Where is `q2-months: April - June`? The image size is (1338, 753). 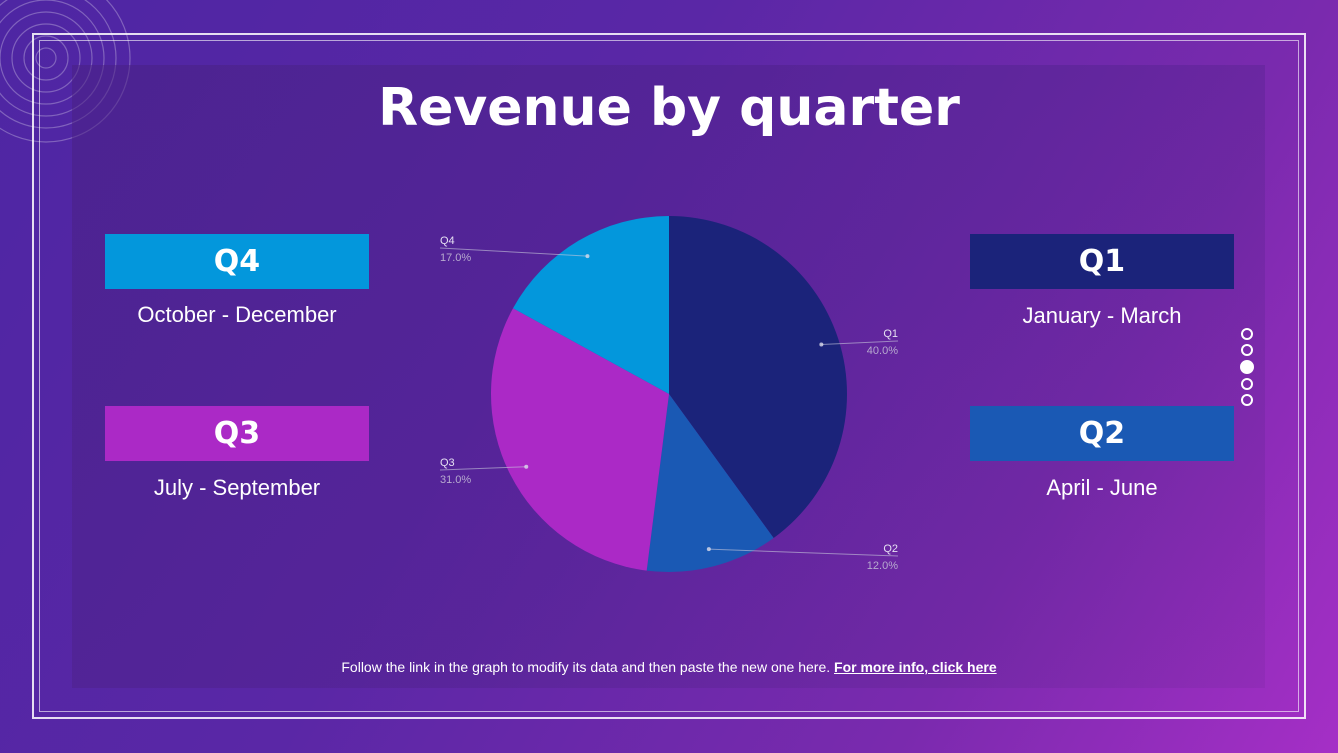
q2-months: April - June is located at coordinates (1102, 487).